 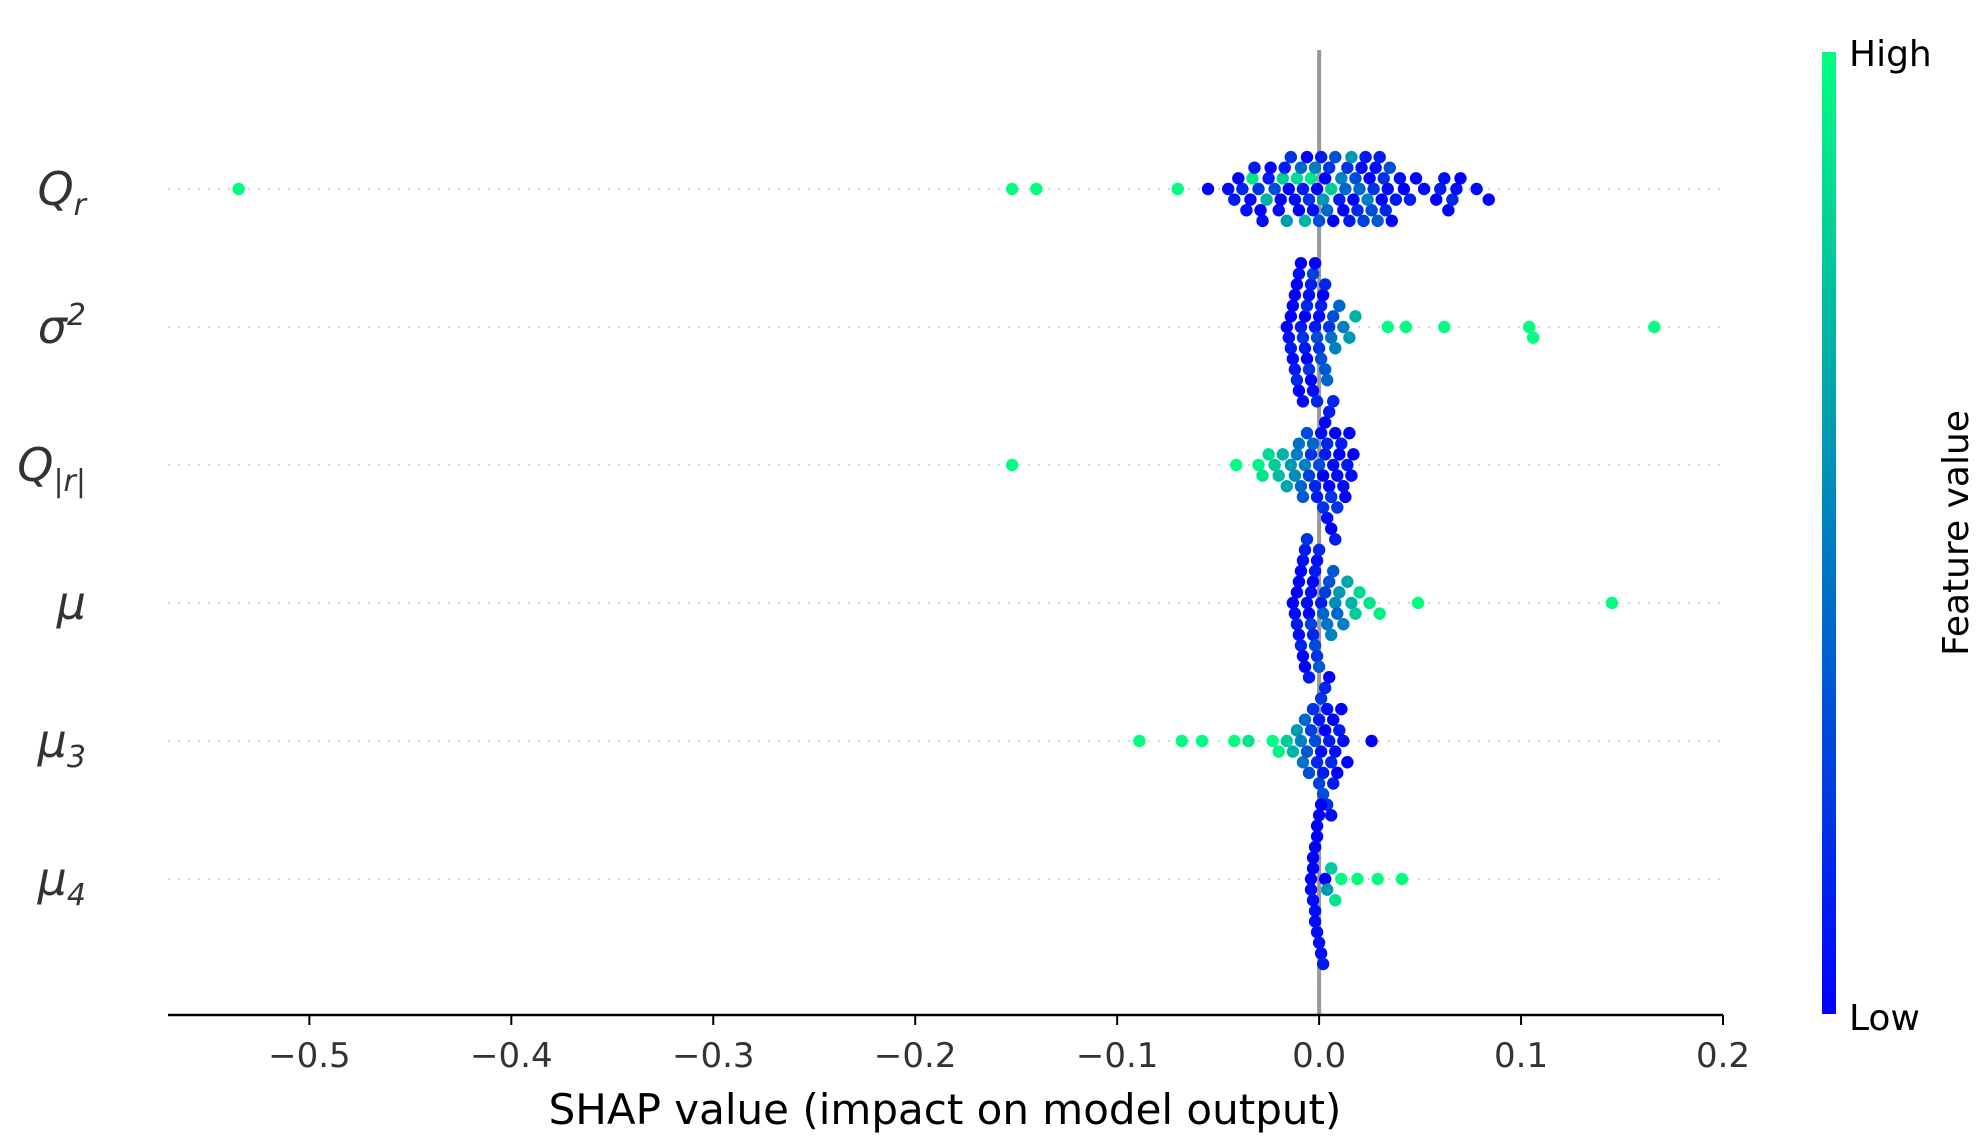 I want to click on x-tick-label: −0.3, so click(x=713, y=1056).